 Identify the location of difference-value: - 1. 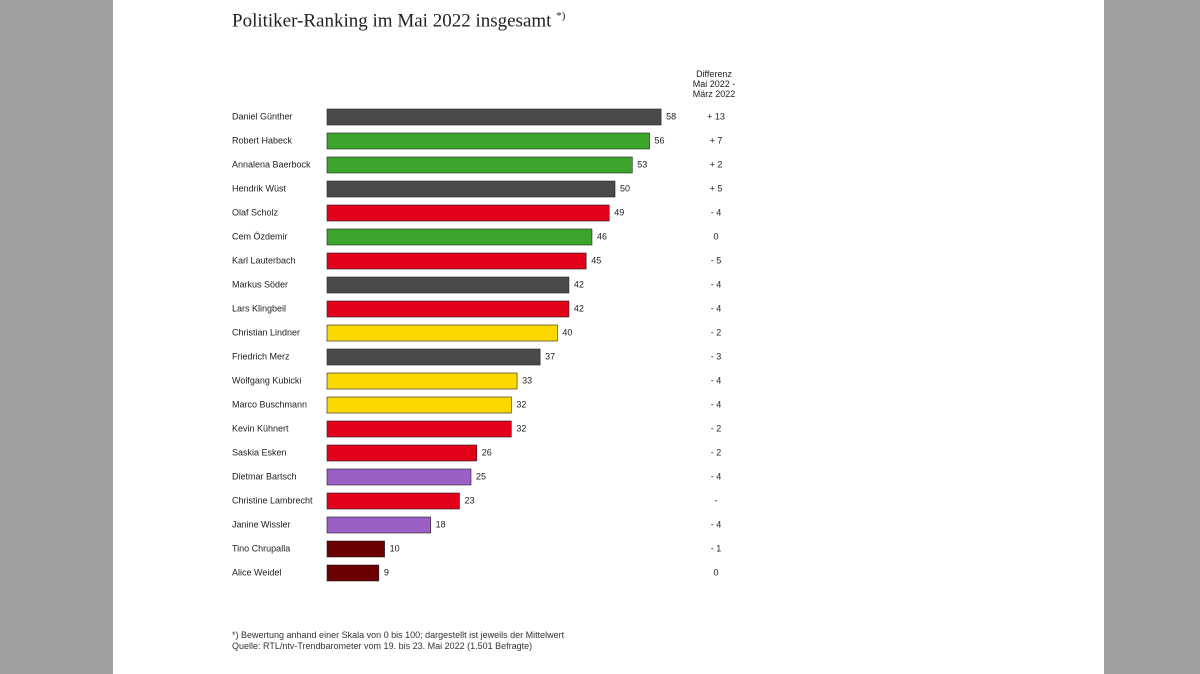
(716, 548).